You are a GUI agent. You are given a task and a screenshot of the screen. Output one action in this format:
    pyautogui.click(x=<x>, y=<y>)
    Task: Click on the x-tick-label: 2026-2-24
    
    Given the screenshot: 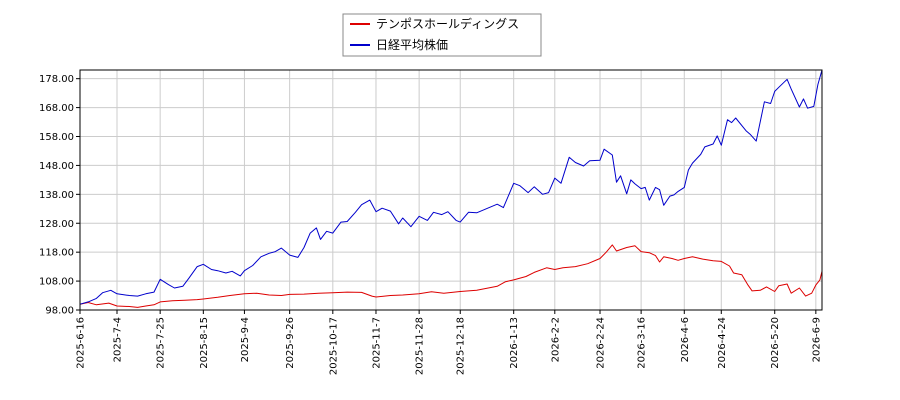 What is the action you would take?
    pyautogui.click(x=601, y=343)
    